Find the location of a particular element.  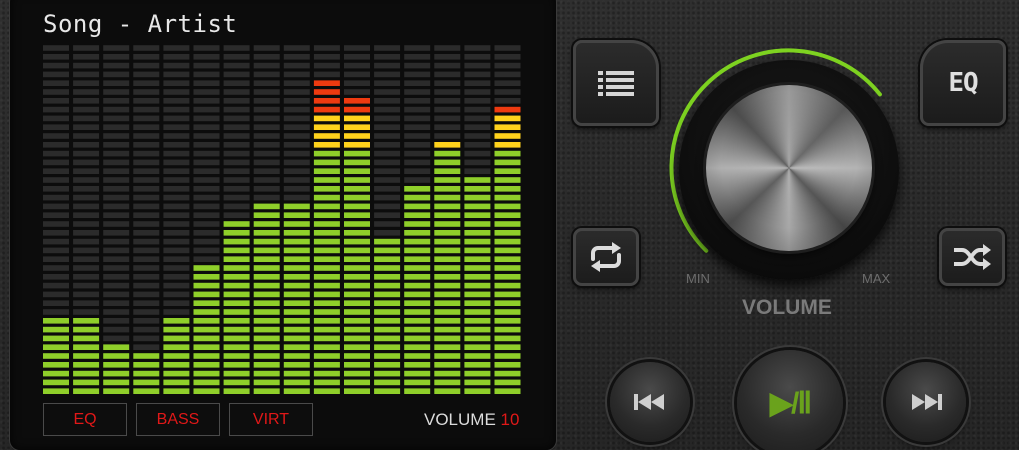

volume-level-arc is located at coordinates (775, 150).